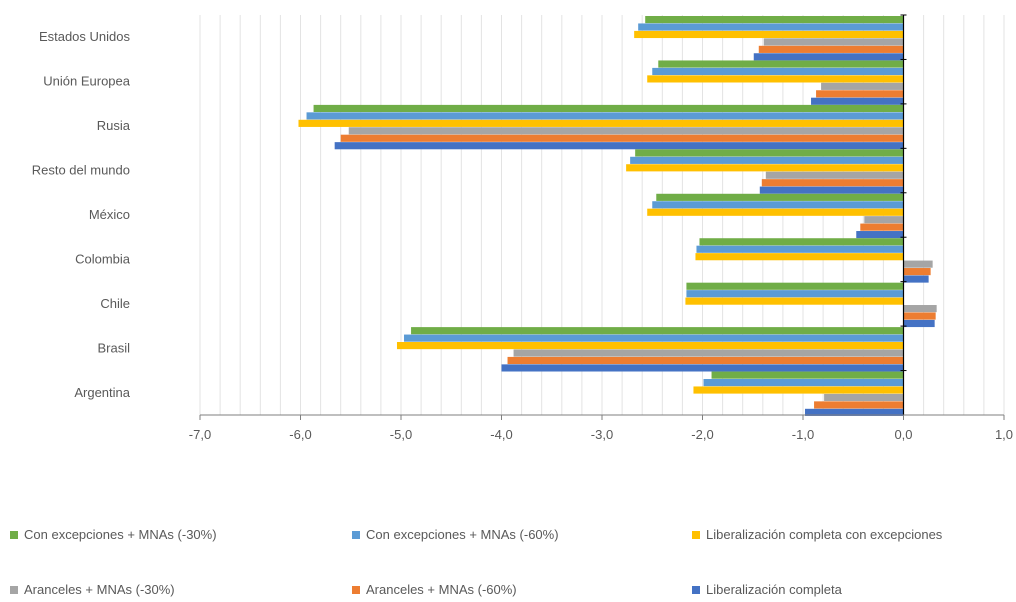 The height and width of the screenshot is (602, 1016). Describe the element at coordinates (85, 36) in the screenshot. I see `y-tick-label: Estados Unidos` at that location.